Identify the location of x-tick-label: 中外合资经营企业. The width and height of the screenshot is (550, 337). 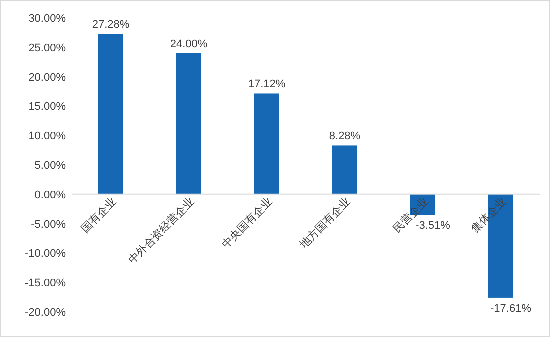
(162, 231).